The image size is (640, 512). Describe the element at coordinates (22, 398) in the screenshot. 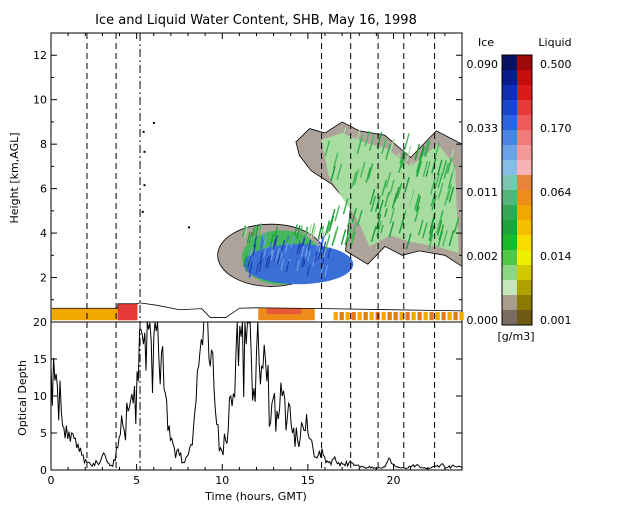

I see `optical-depth-axis-label: Optical Depth` at that location.